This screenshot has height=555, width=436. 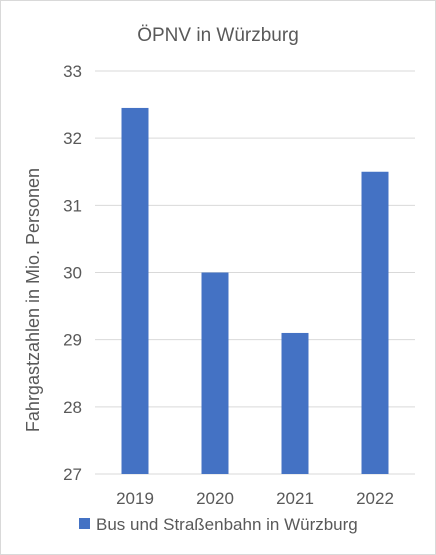 I want to click on y-axis-ticks: 27 28 29 30 31 32 33, so click(x=72, y=273).